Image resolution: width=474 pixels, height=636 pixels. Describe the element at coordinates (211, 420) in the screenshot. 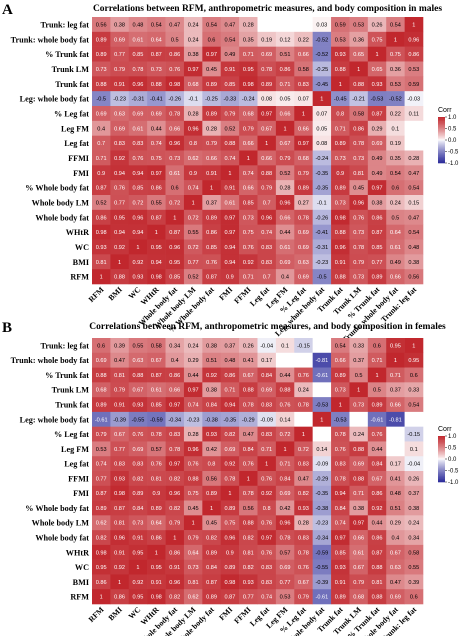

I see `cell-value-label: -0.38` at that location.